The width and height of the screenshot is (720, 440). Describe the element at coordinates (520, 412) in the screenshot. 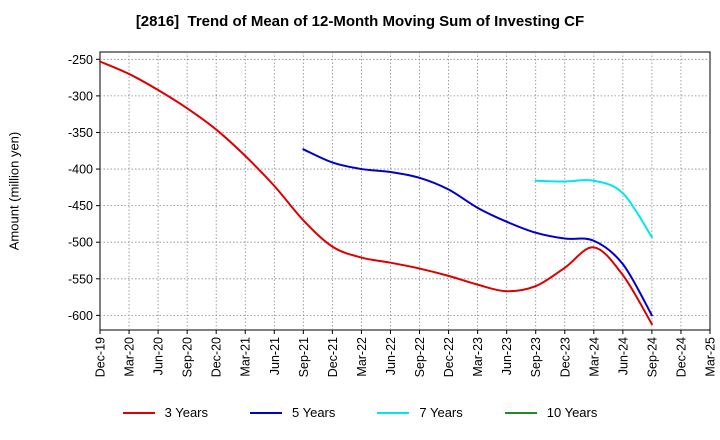

I see `legend-swatch-10-years` at that location.